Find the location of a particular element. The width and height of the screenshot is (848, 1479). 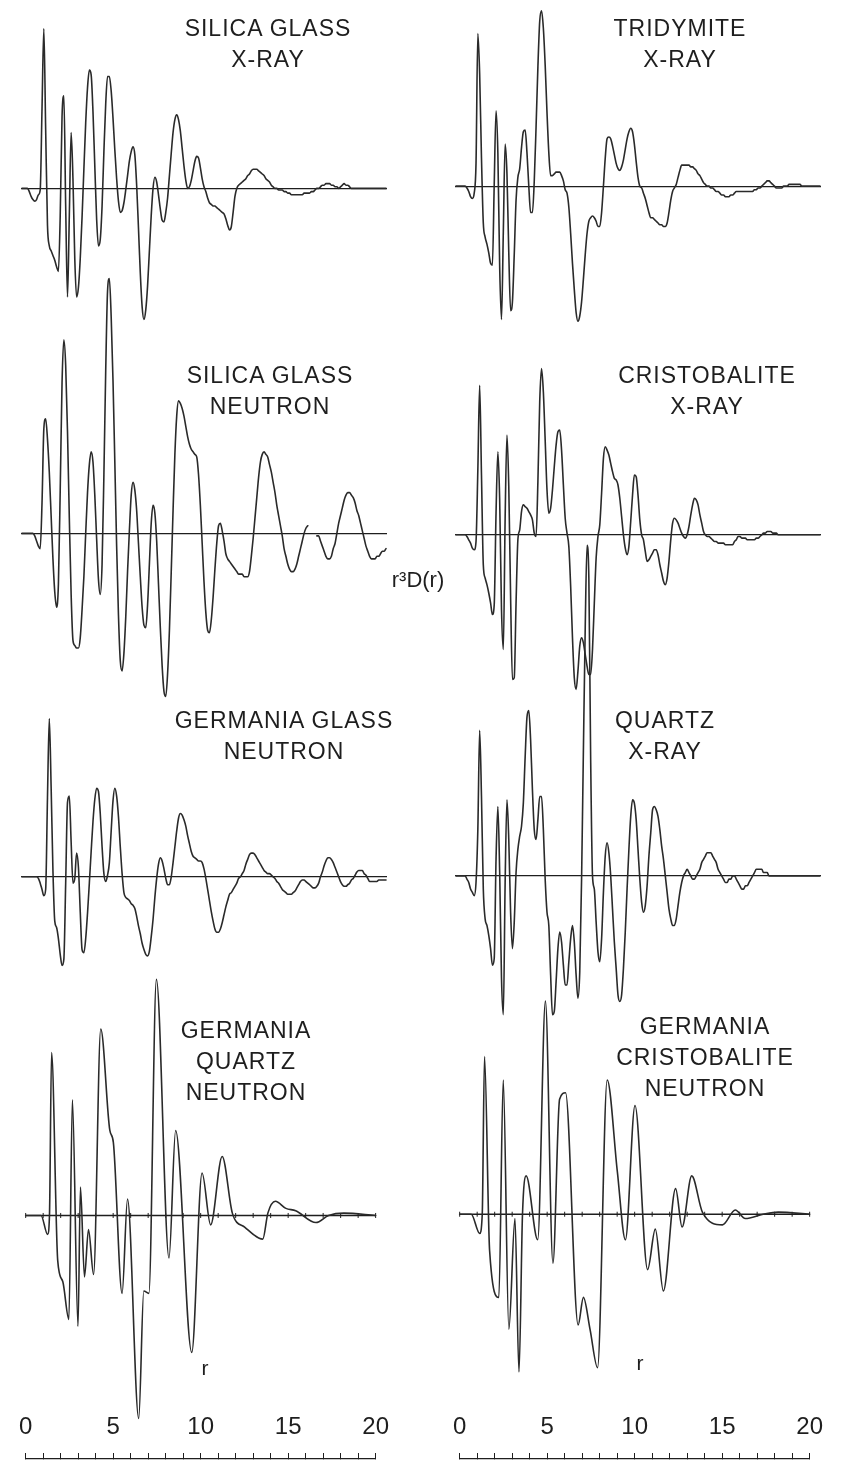

text: GERMANIA QUARTZ is located at coordinates (246, 1046).